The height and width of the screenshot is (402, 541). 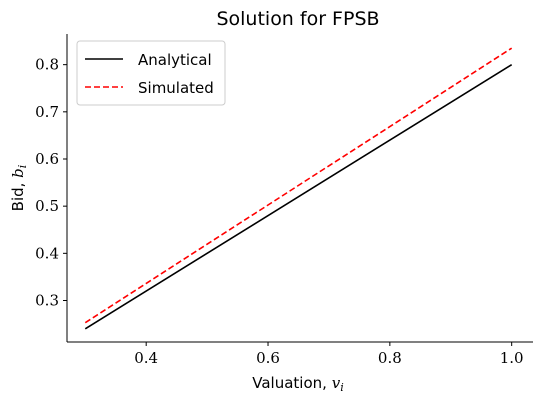 What do you see at coordinates (329, 354) in the screenshot?
I see `x-ticks: 0.4 0.6 0.8 1.0` at bounding box center [329, 354].